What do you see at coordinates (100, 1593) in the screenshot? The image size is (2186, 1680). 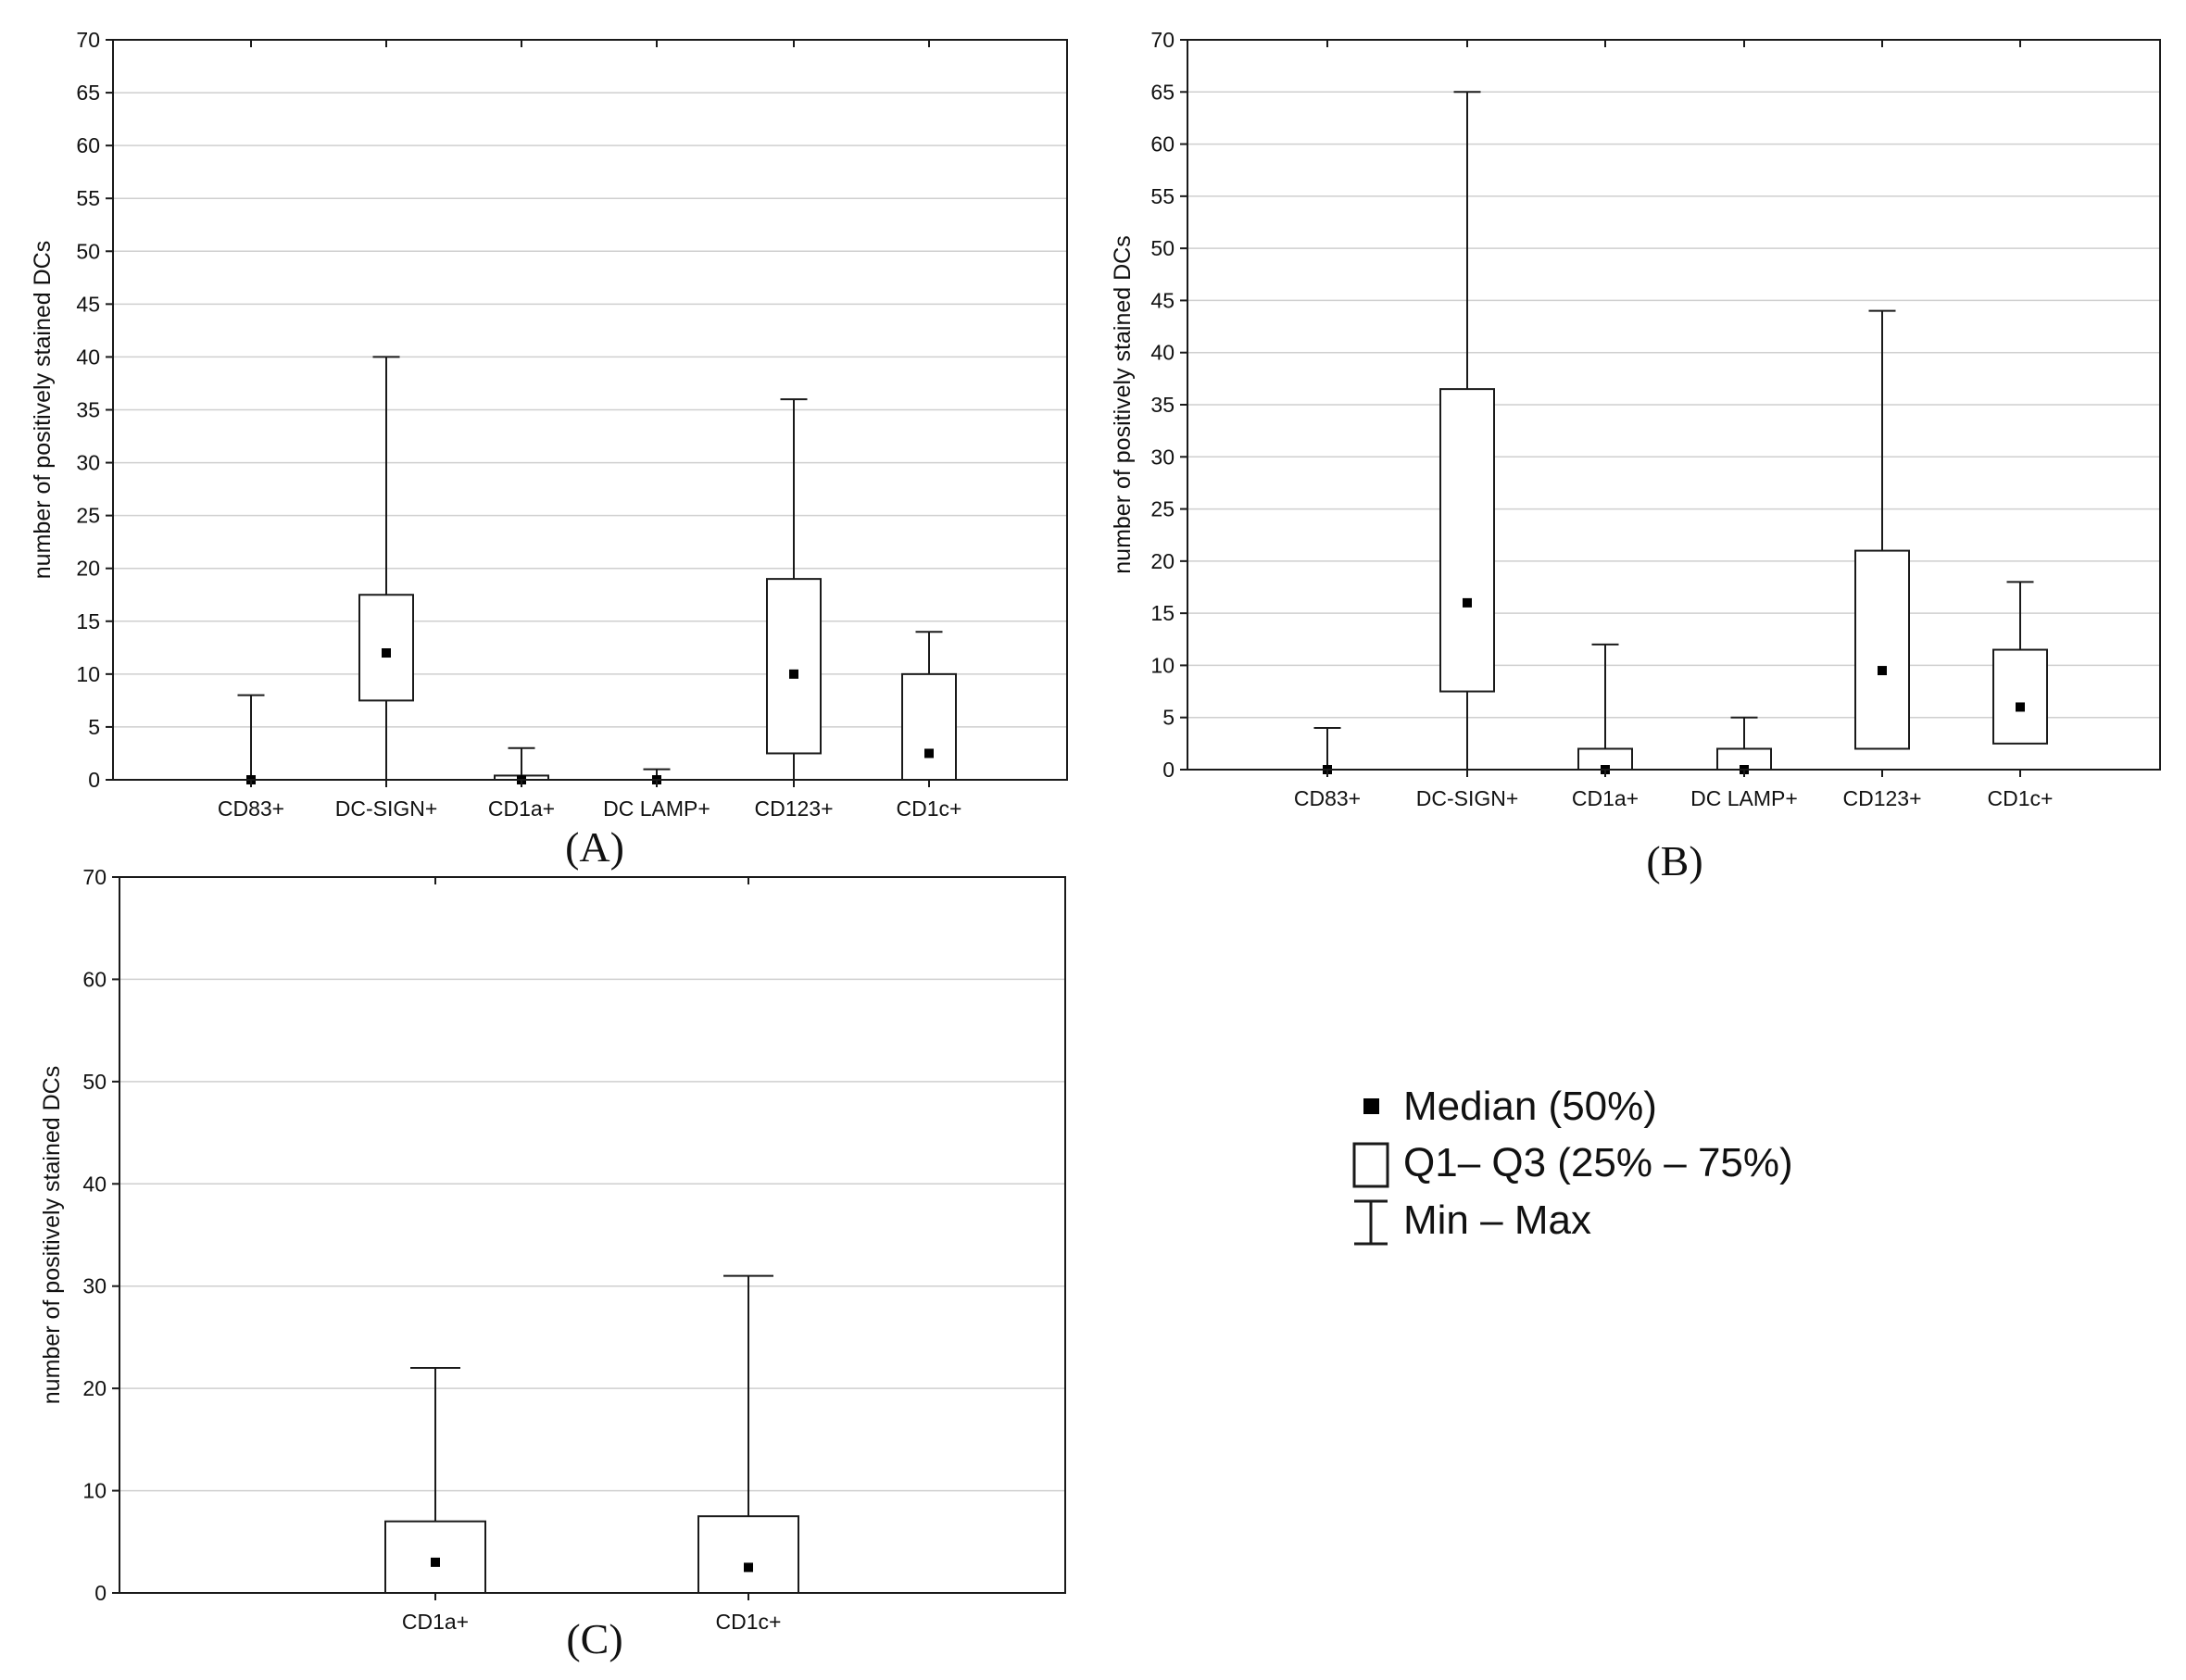 I see `panel-c-y-tick-label: 0` at bounding box center [100, 1593].